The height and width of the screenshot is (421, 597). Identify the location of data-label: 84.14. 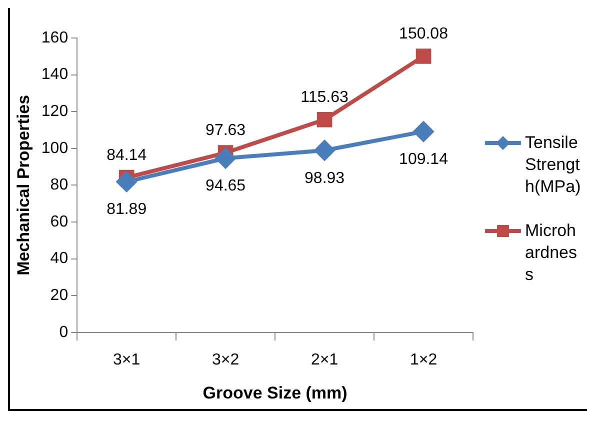
(126, 155).